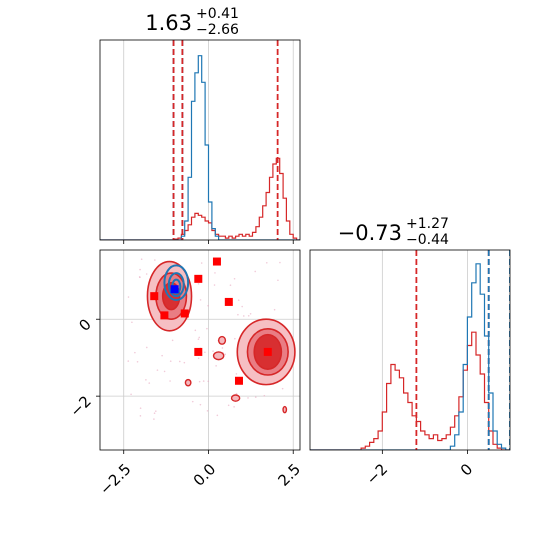  What do you see at coordinates (217, 14) in the screenshot?
I see `title-upper-error: +0.41` at bounding box center [217, 14].